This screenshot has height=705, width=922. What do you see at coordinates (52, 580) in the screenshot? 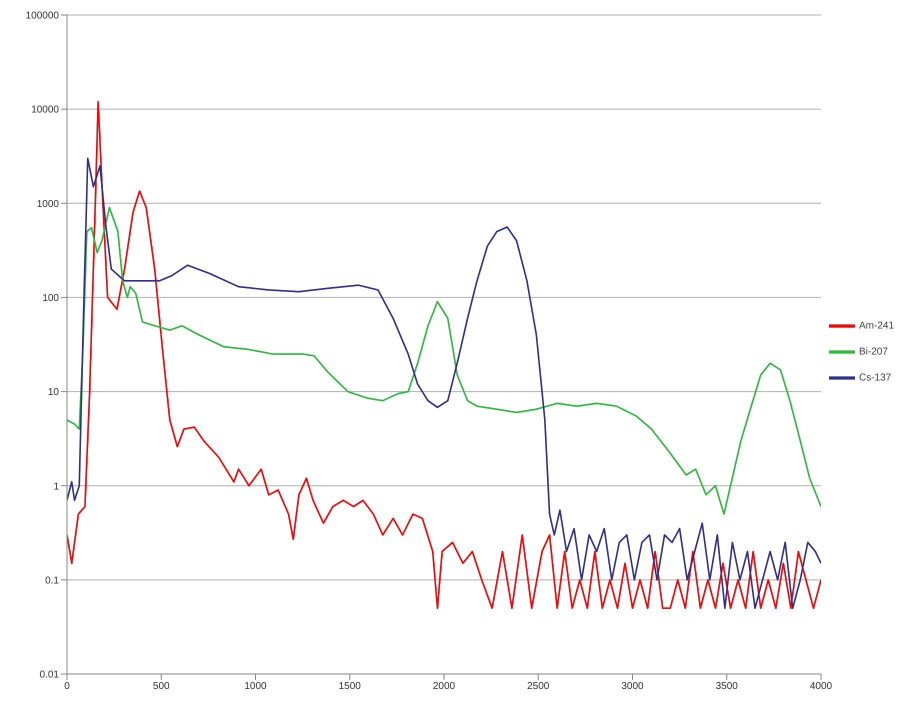
I see `y-tick-label: 0.1` at bounding box center [52, 580].